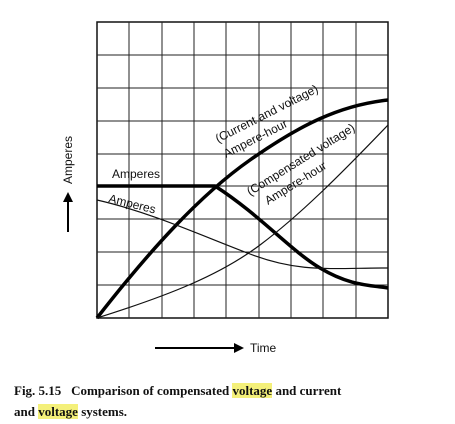 The width and height of the screenshot is (455, 424). What do you see at coordinates (68, 197) in the screenshot?
I see `y-arrowhead` at bounding box center [68, 197].